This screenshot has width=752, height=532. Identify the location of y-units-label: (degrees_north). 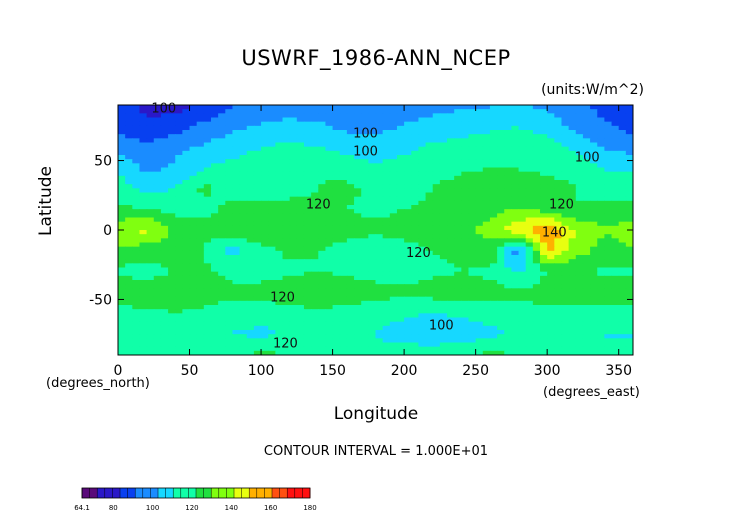
(98, 383).